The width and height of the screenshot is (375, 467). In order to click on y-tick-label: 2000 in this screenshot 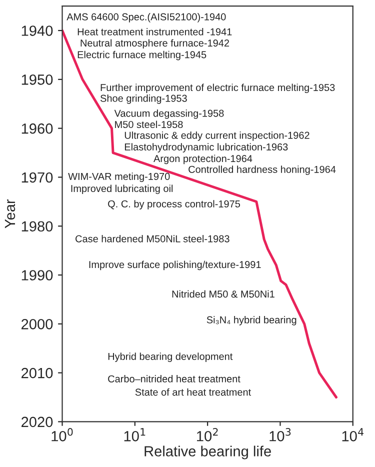, I will do `click(37, 324)`.